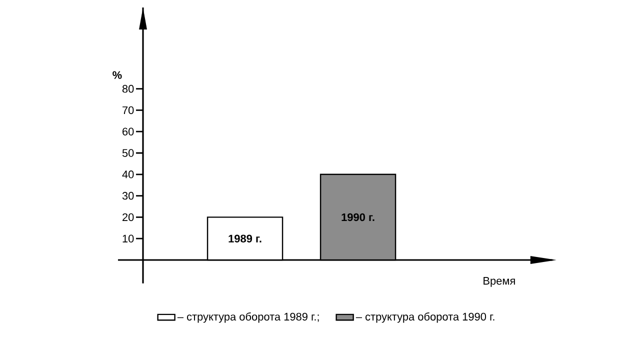 The width and height of the screenshot is (619, 339). I want to click on x-tick-label: 1990 г., so click(358, 217).